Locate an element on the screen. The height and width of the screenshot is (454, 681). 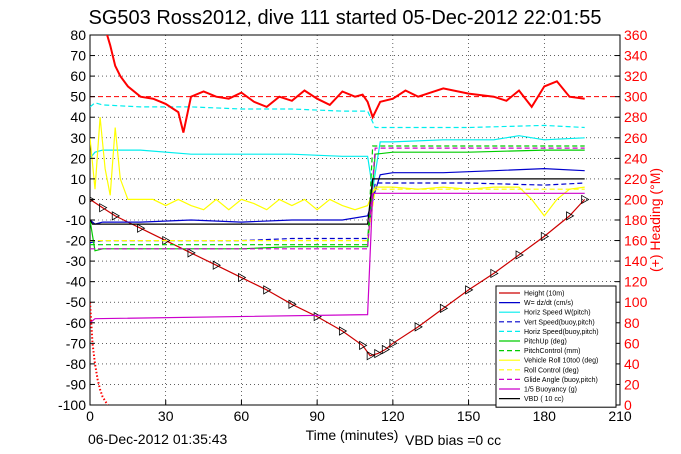
right-tick-label: 240 is located at coordinates (636, 158).